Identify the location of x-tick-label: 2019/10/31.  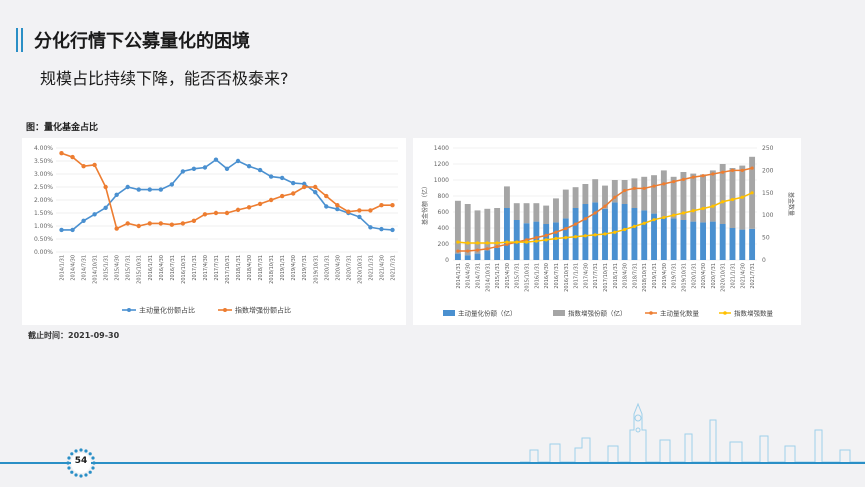
(316, 269).